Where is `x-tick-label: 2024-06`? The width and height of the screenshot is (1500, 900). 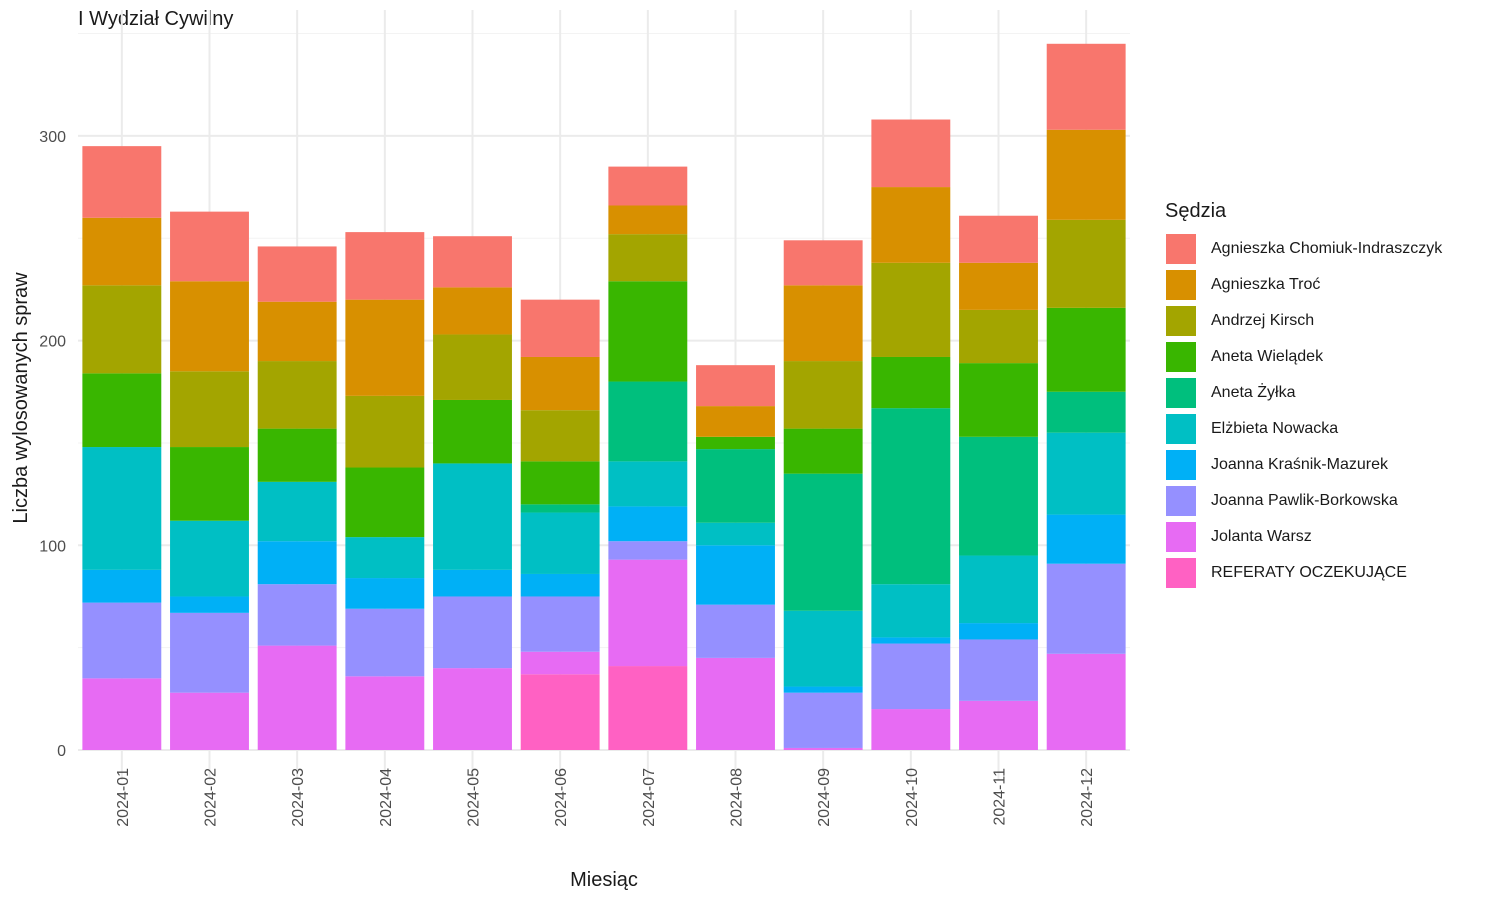
x-tick-label: 2024-06 is located at coordinates (561, 797).